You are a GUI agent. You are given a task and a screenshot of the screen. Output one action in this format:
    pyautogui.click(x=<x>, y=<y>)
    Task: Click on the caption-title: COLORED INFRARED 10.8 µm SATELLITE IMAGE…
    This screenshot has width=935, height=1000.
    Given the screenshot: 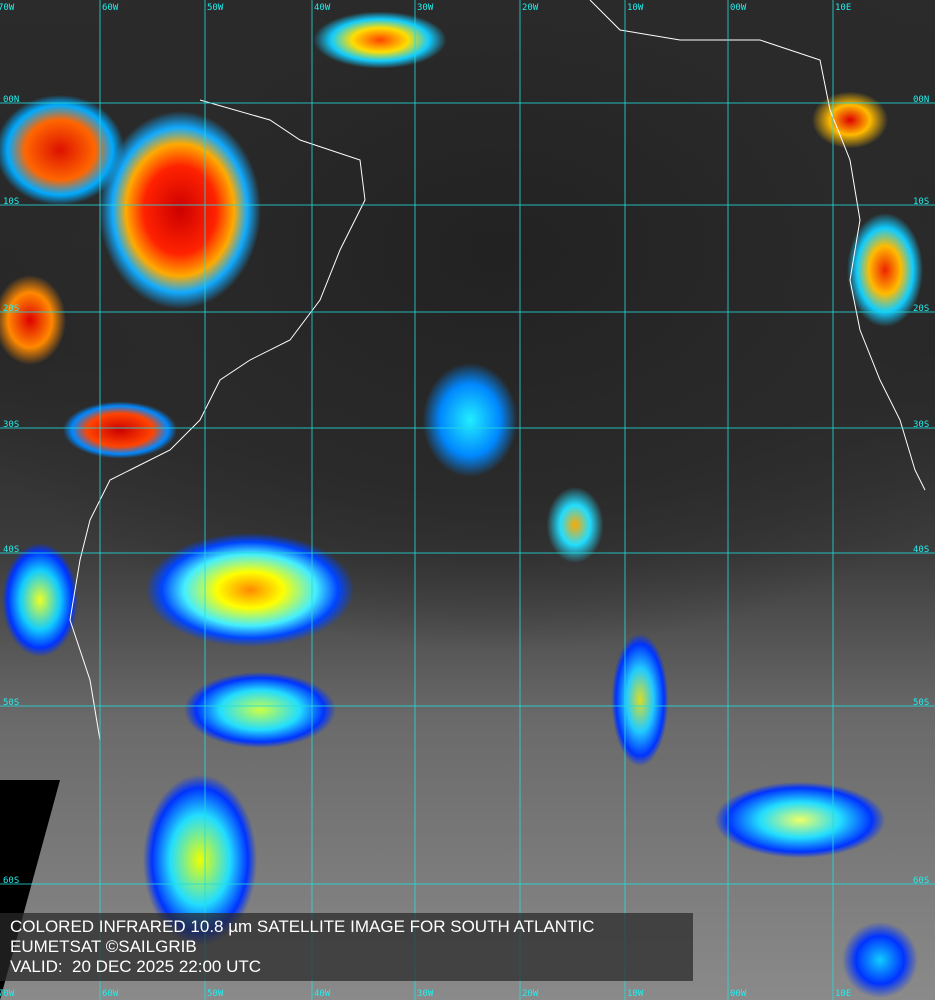 What is the action you would take?
    pyautogui.click(x=302, y=926)
    